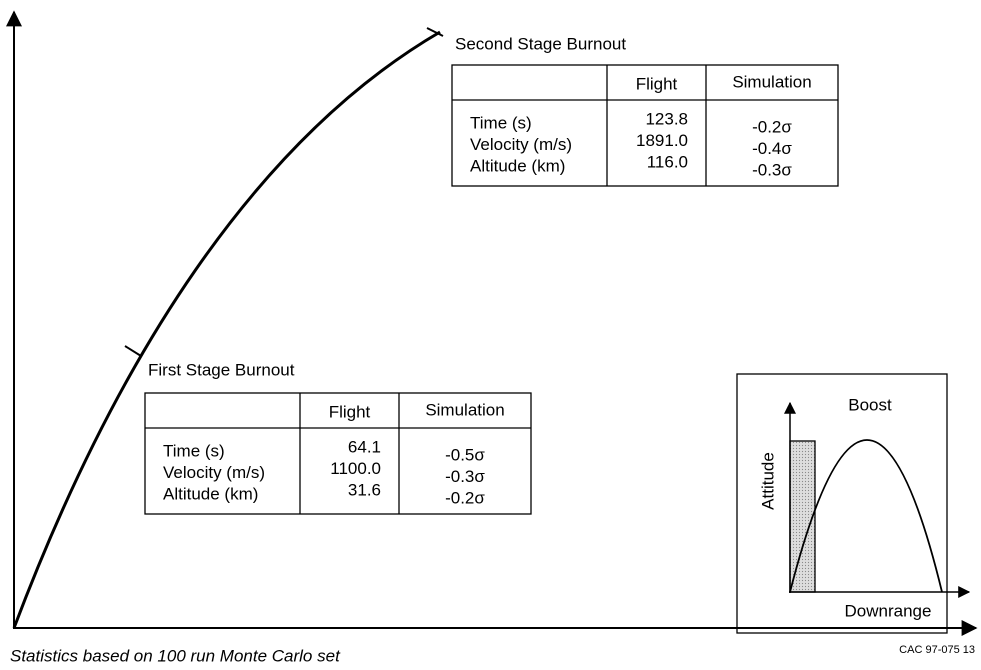 The image size is (981, 670). Describe the element at coordinates (435, 32) in the screenshot. I see `second-stage-tick` at that location.